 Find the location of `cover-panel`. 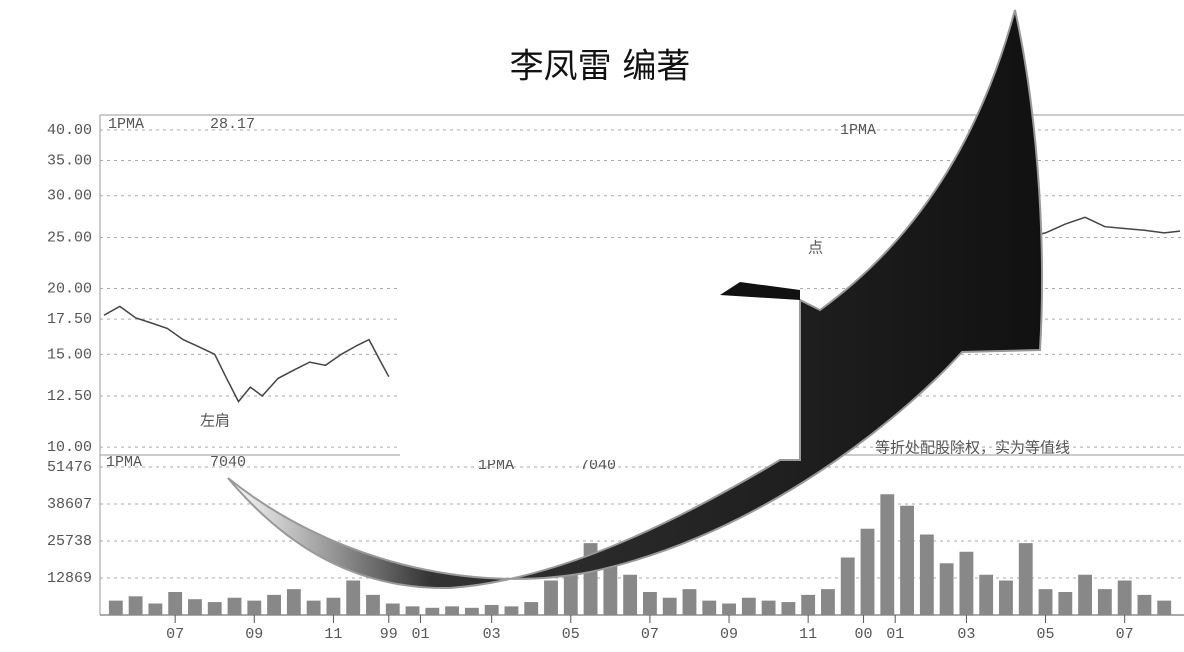

cover-panel is located at coordinates (600, 372).